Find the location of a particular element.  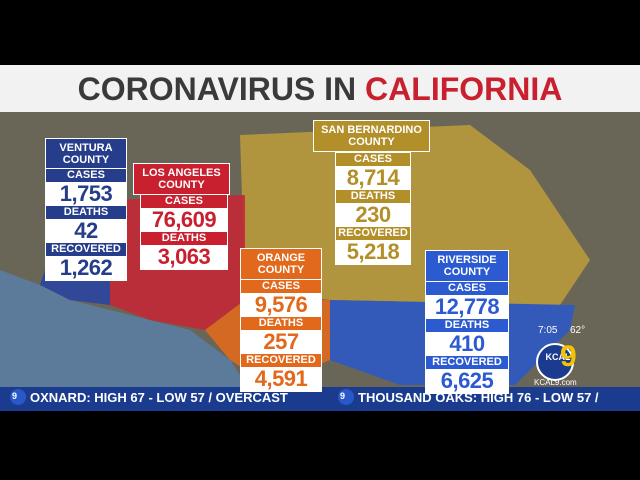

stat-value: 1,753 is located at coordinates (86, 194).